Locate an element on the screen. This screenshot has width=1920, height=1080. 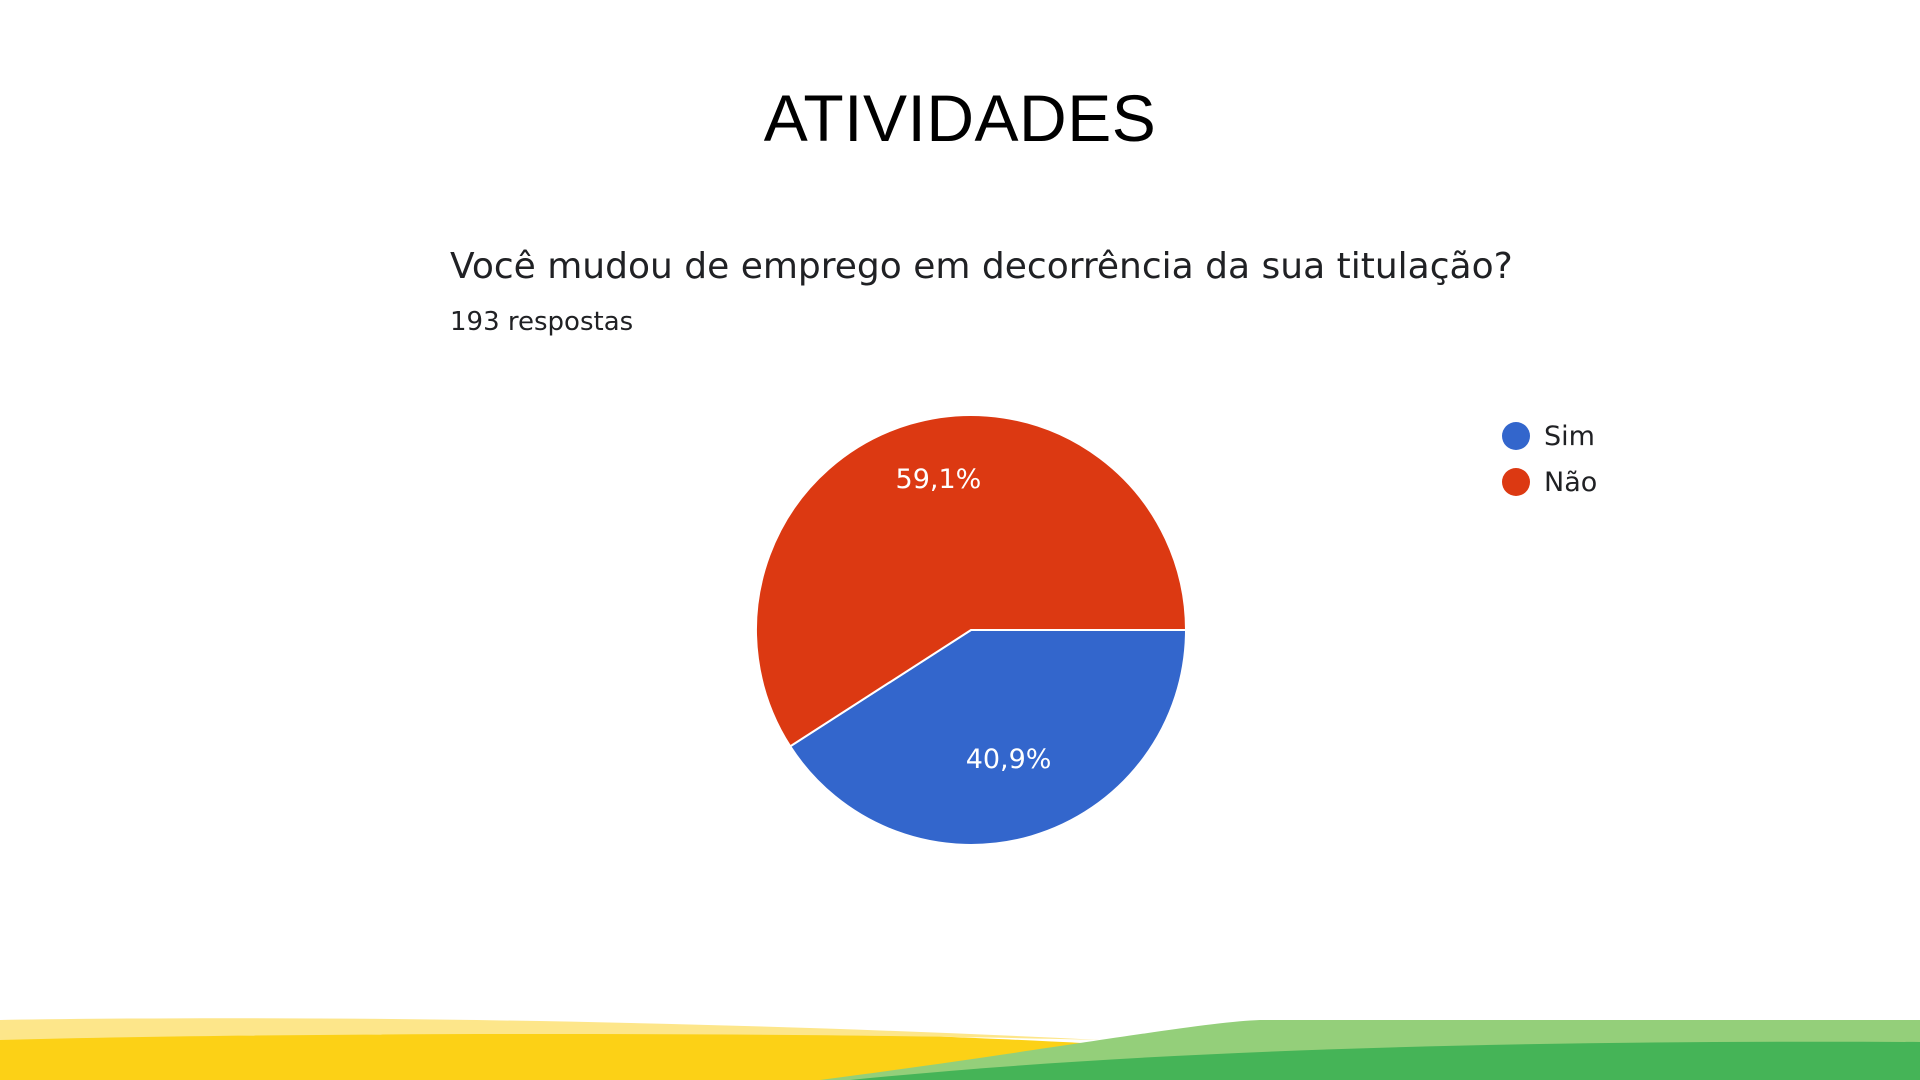
slide-title: ATIVIDADES is located at coordinates (960, 118).